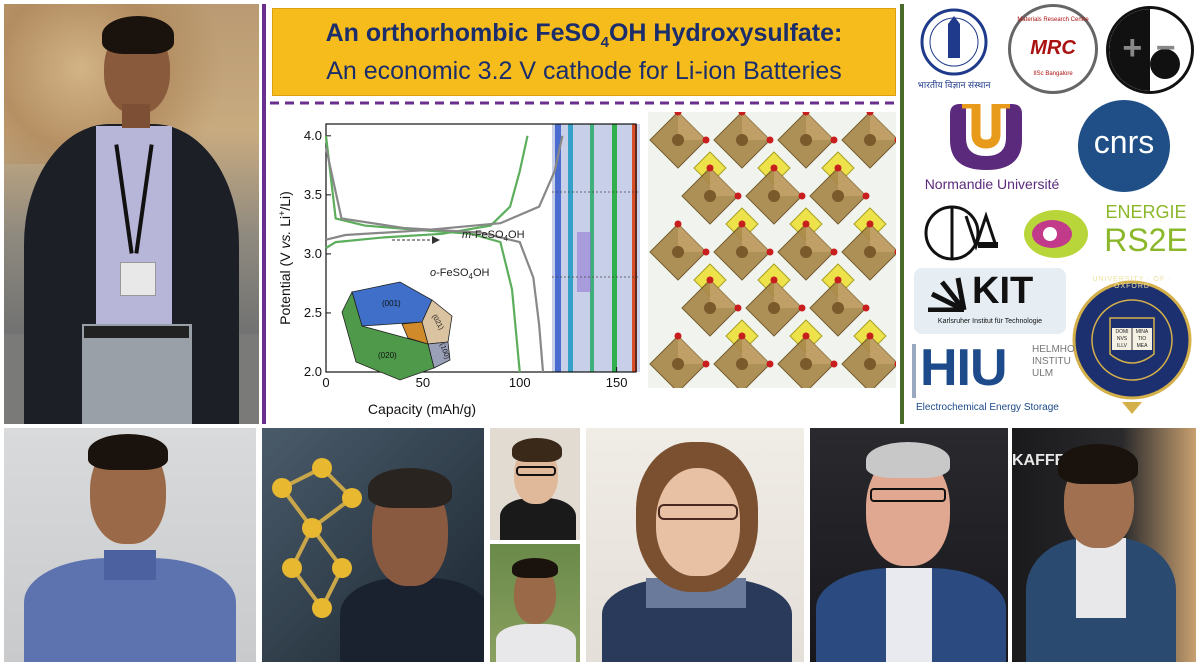  Describe the element at coordinates (987, 407) in the screenshot. I see `hiu-subtitle: Electrochemical Energy Storage` at that location.